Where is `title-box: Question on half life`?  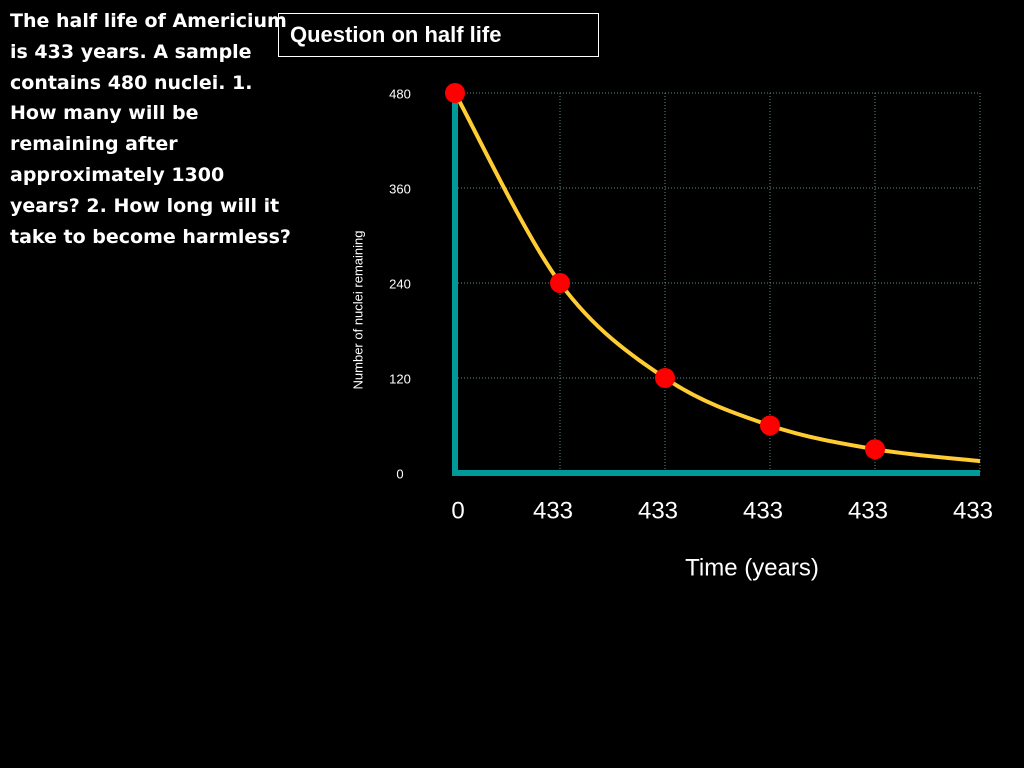
title-box: Question on half life is located at coordinates (438, 35).